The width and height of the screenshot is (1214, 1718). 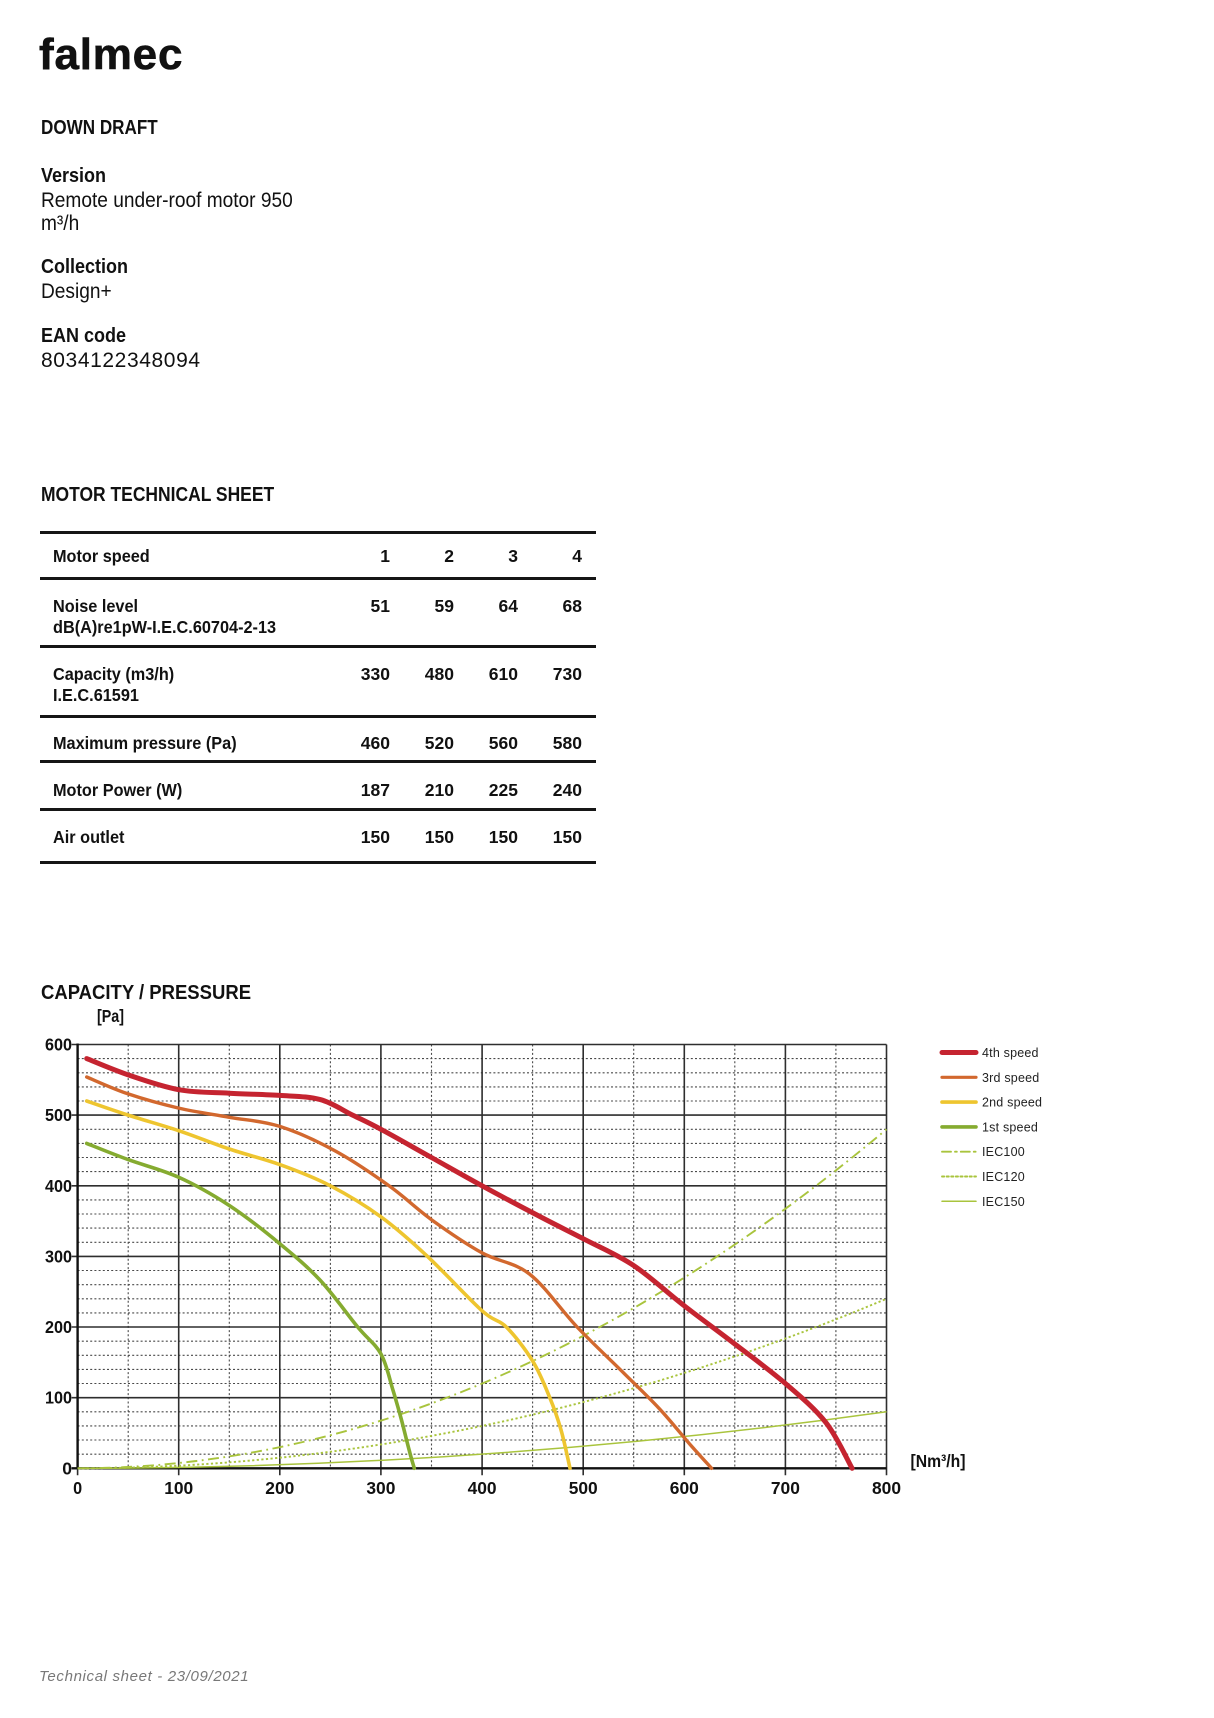 What do you see at coordinates (1010, 1078) in the screenshot?
I see `svg-text: 3rd speed` at bounding box center [1010, 1078].